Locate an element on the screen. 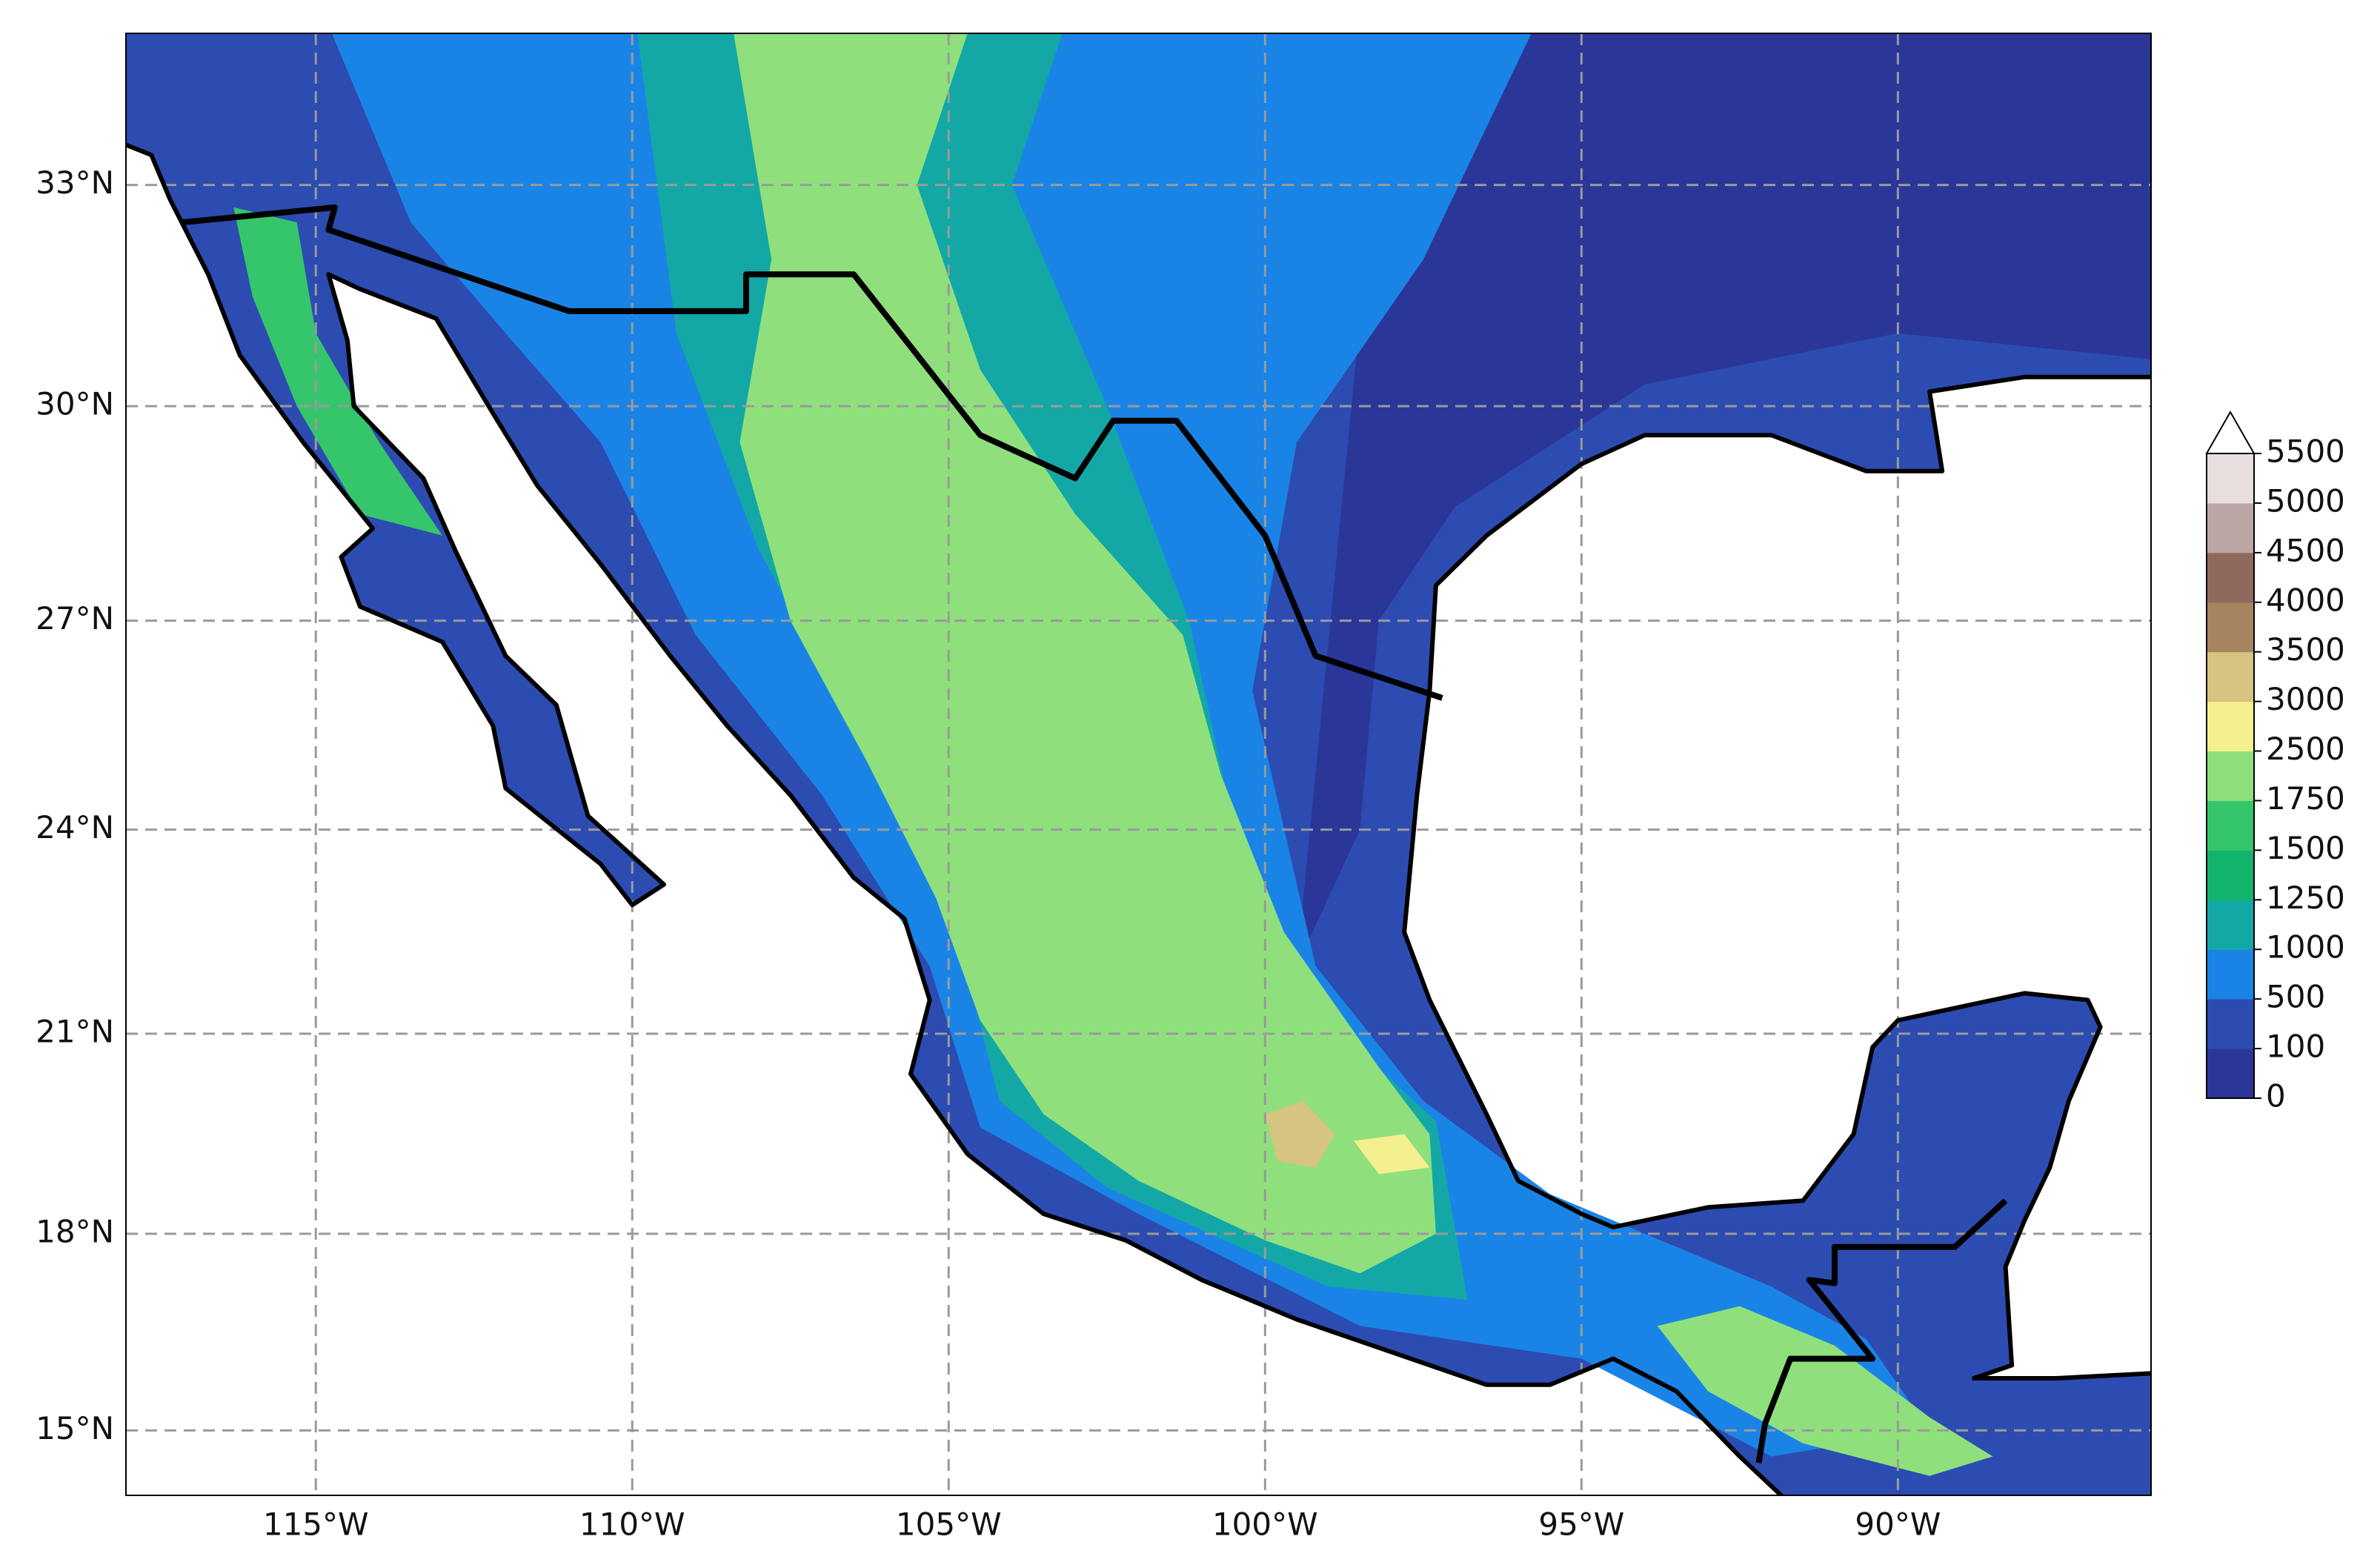  colorbar-label: 3000 is located at coordinates (2305, 699).